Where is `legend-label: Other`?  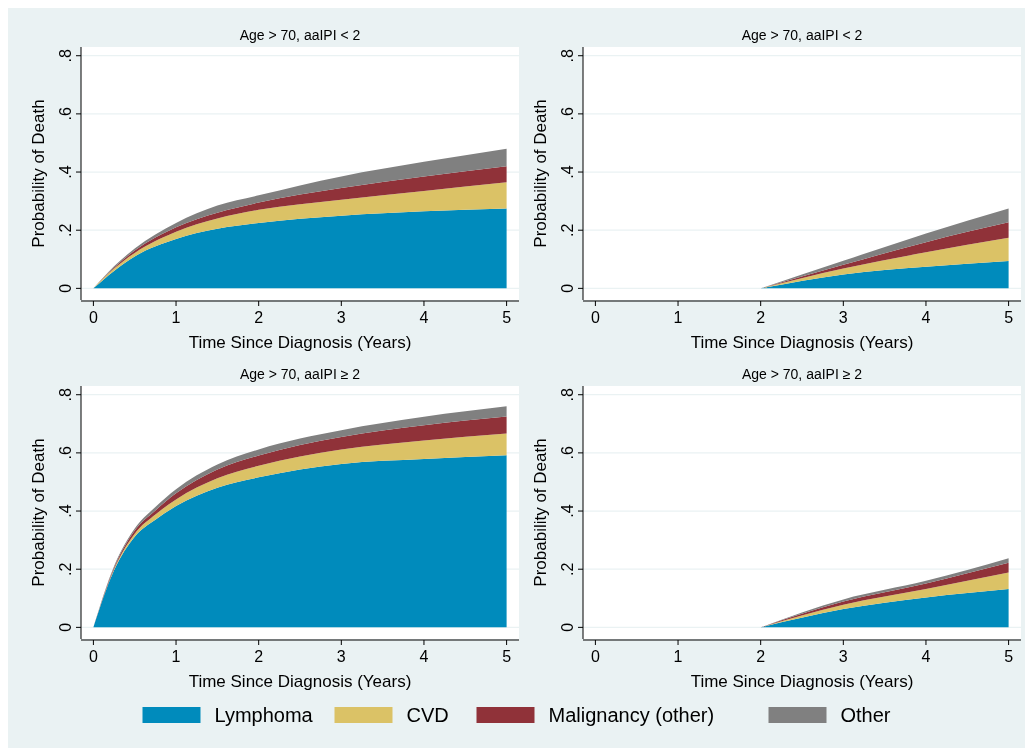 legend-label: Other is located at coordinates (865, 715).